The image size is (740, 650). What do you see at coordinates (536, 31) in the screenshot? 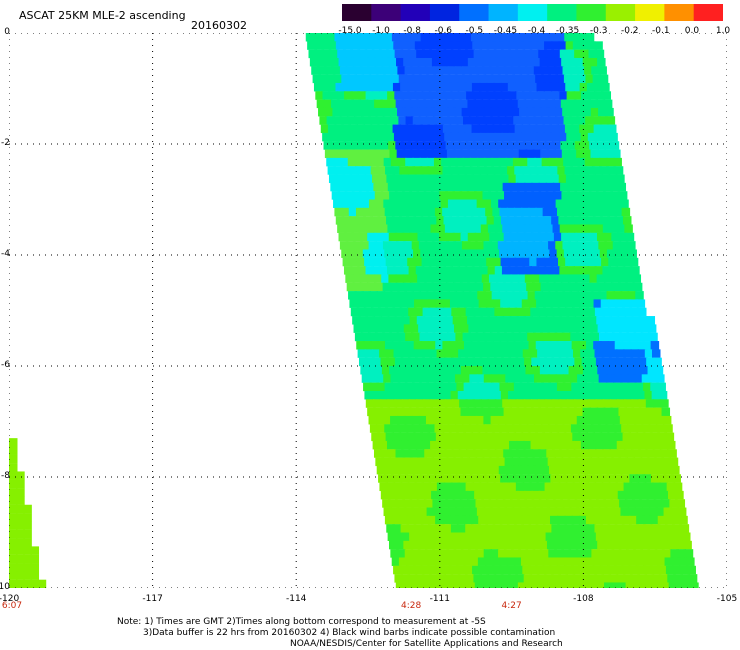
I see `colorbar-tick-label: -0.4` at bounding box center [536, 31].